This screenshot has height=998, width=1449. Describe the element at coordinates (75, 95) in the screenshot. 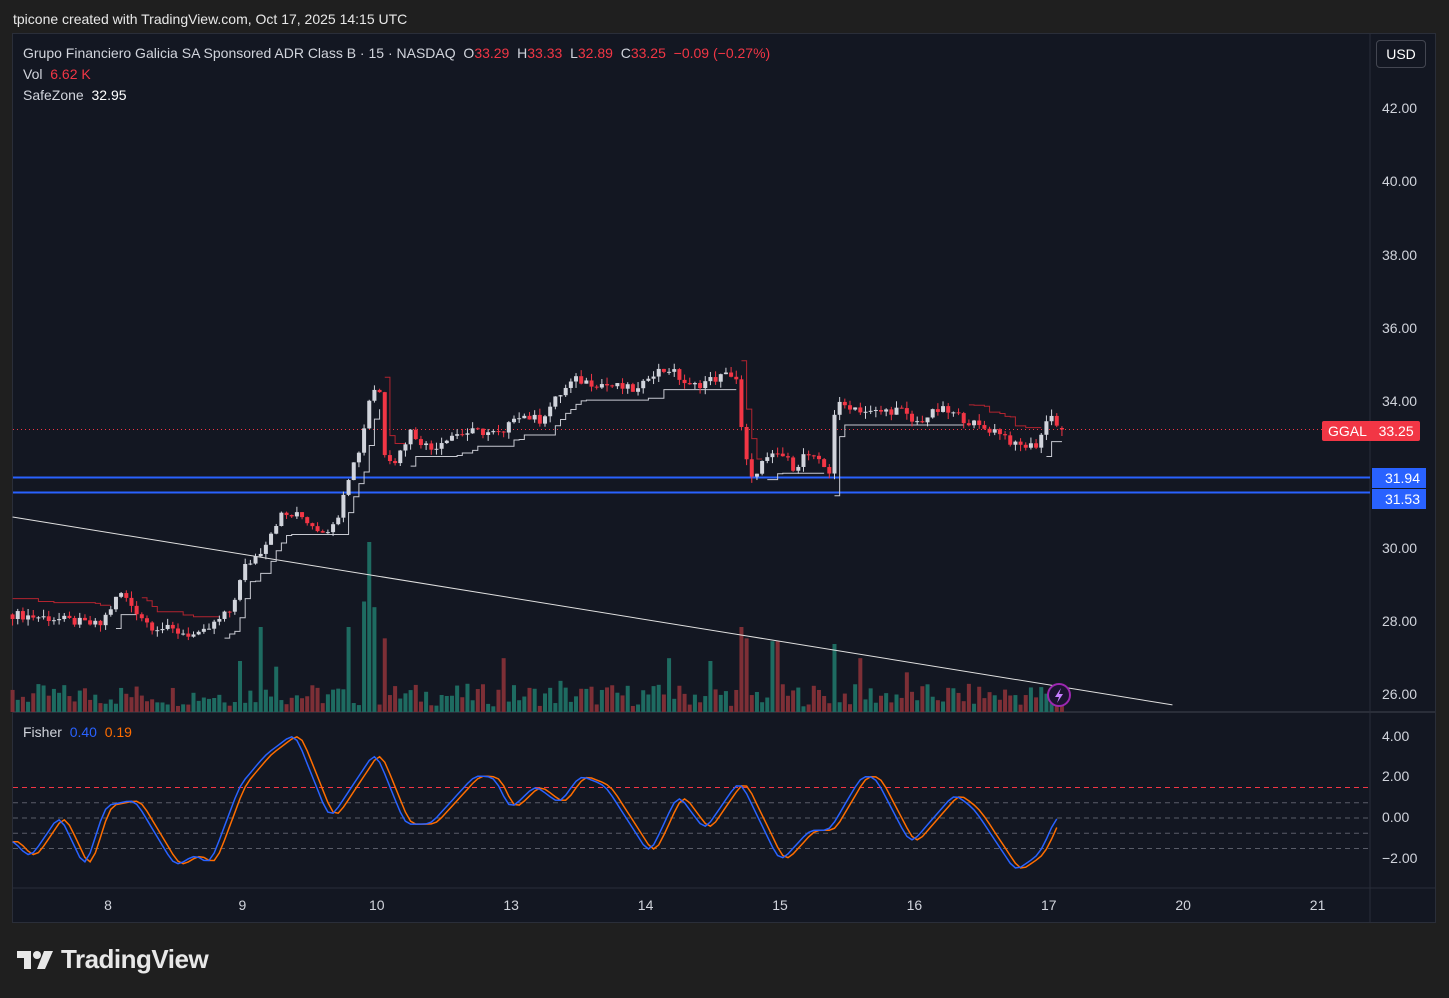

I see `safezone-legend: SafeZone 32.95` at that location.